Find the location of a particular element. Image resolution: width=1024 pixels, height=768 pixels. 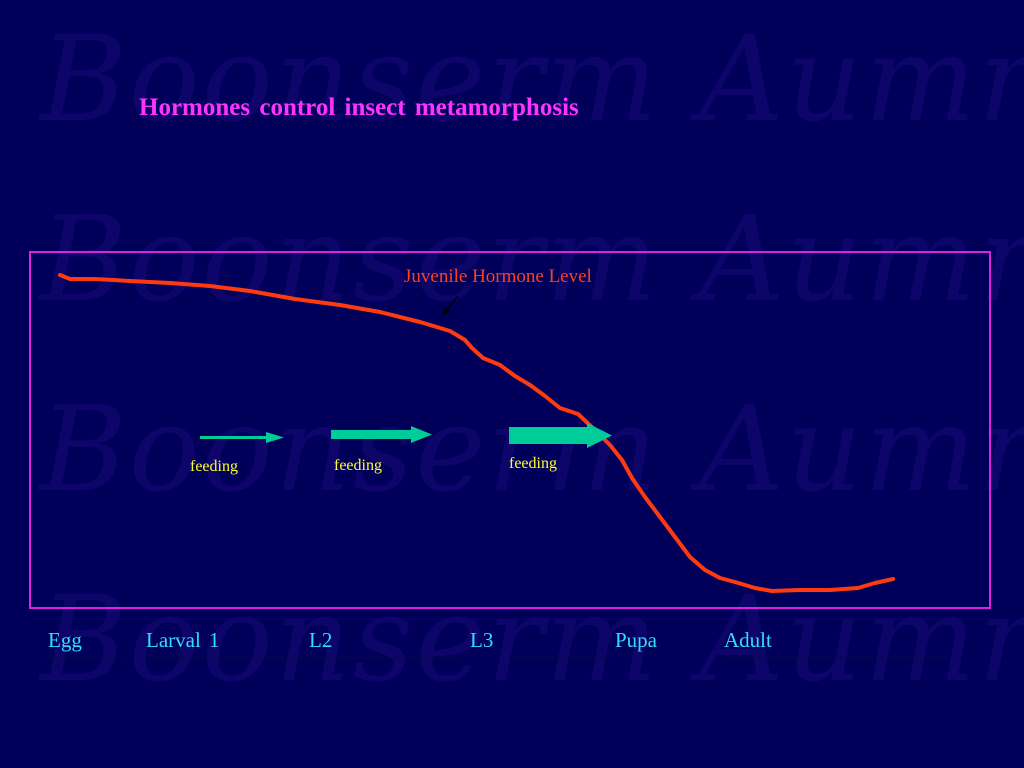

feeding-label-1: feeding is located at coordinates (214, 466).